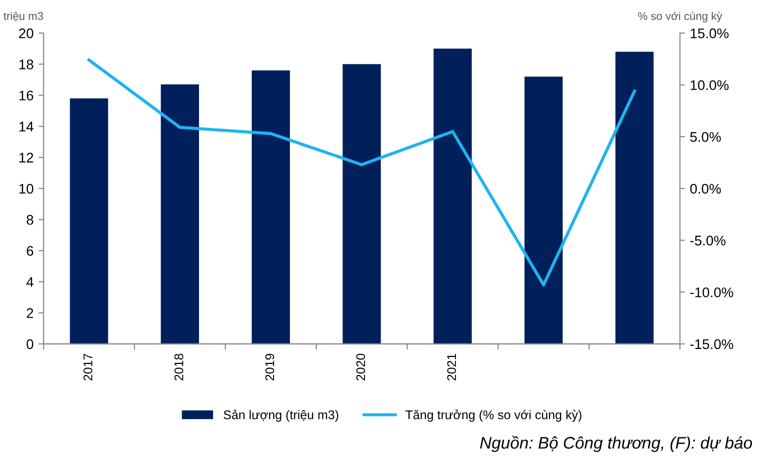 This screenshot has height=466, width=764. Describe the element at coordinates (26, 189) in the screenshot. I see `y-tick-label: 10` at that location.